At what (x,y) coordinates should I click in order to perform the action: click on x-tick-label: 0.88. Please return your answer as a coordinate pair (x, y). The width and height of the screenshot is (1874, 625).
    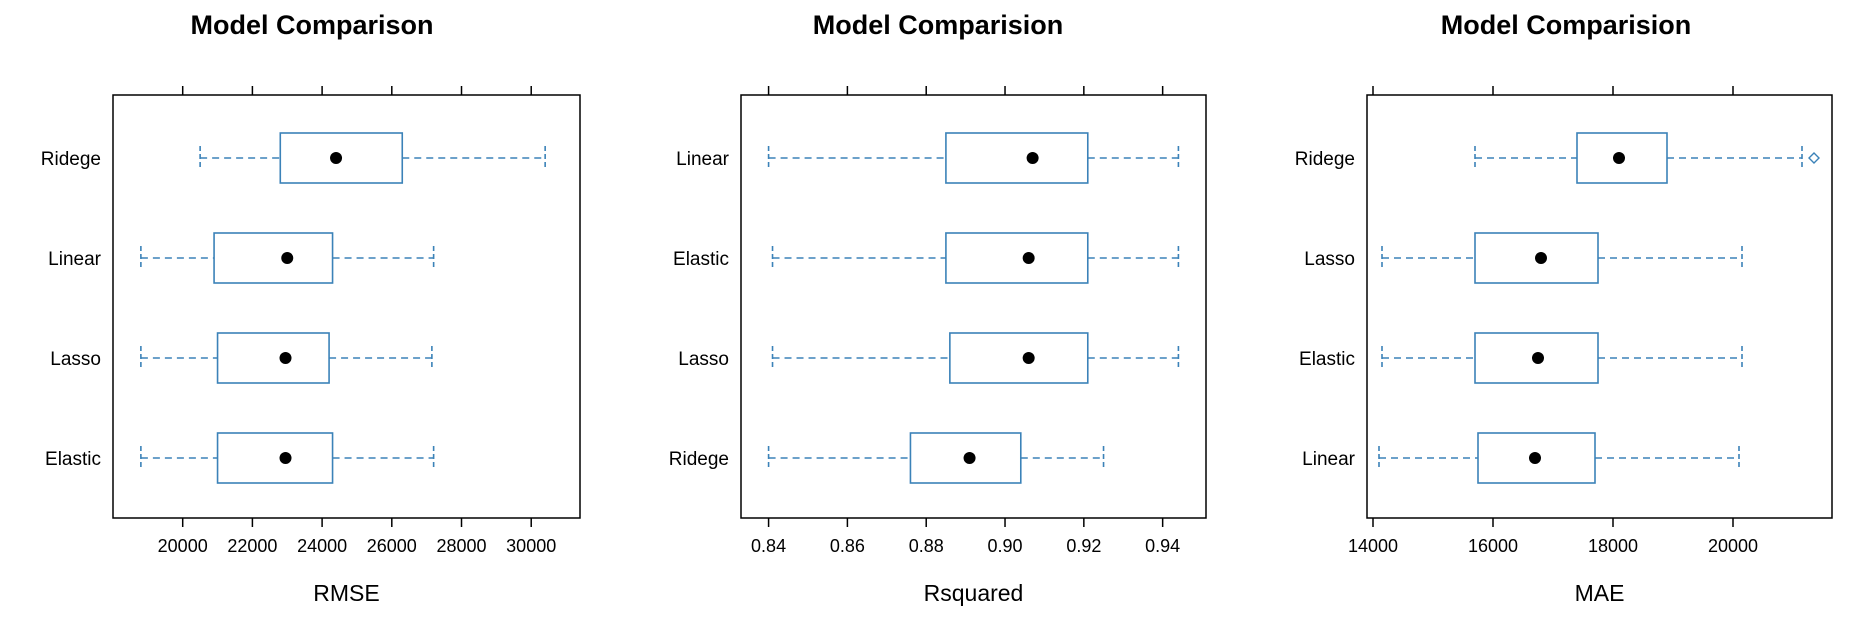
    Looking at the image, I should click on (926, 546).